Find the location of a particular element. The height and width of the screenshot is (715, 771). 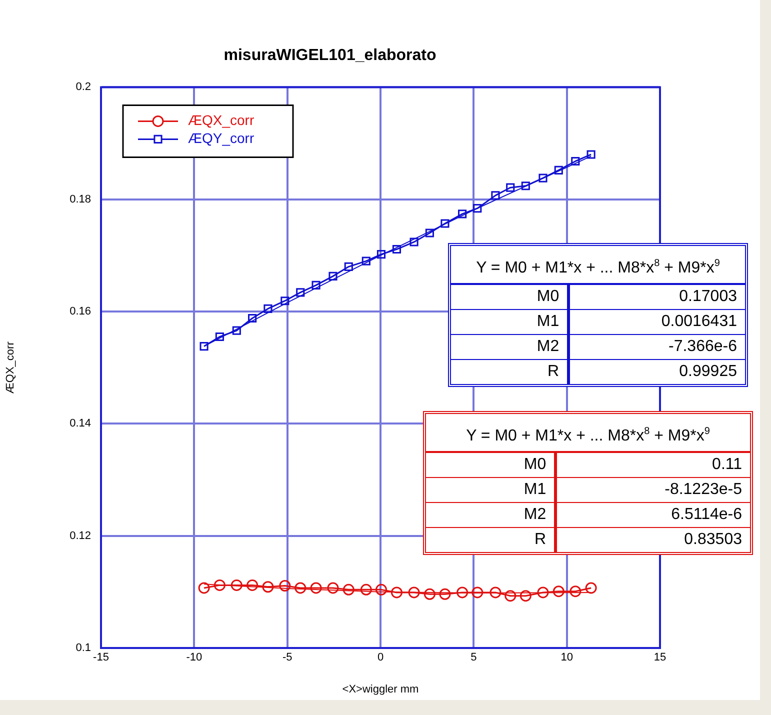

x-tick-label: 15 is located at coordinates (660, 658).